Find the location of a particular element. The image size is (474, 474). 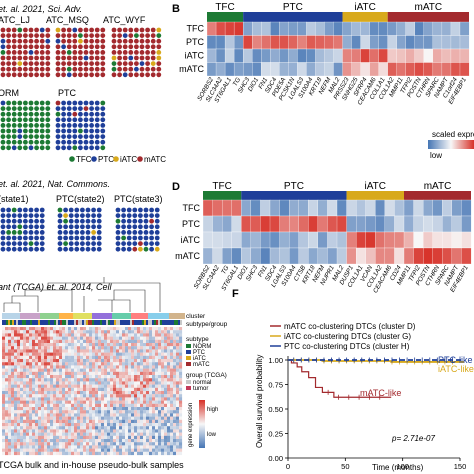

km-ytick-label: 0.50 is located at coordinates (275, 409).